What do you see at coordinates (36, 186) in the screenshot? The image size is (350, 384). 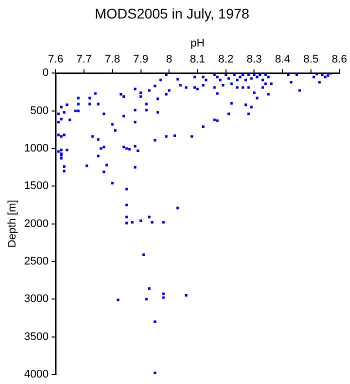 I see `y-tick-label: 1500` at bounding box center [36, 186].